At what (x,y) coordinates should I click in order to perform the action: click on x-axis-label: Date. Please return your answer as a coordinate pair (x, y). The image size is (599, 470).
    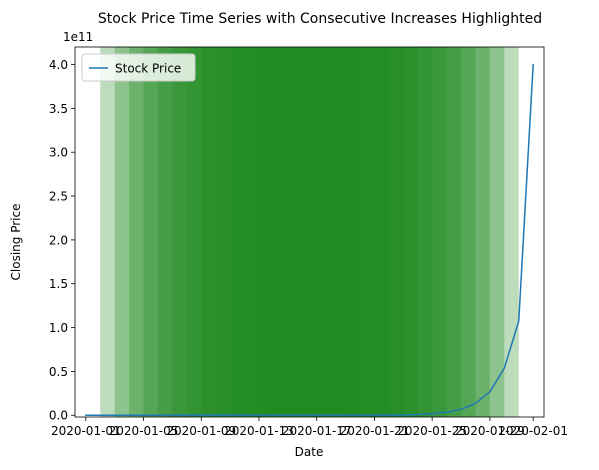
    Looking at the image, I should click on (309, 452).